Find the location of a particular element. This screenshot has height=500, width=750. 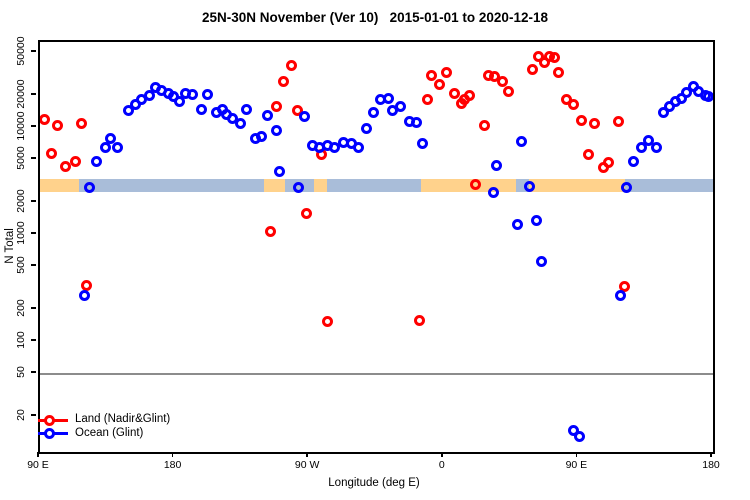

x-axis-label: Longitude (deg E) is located at coordinates (374, 483).